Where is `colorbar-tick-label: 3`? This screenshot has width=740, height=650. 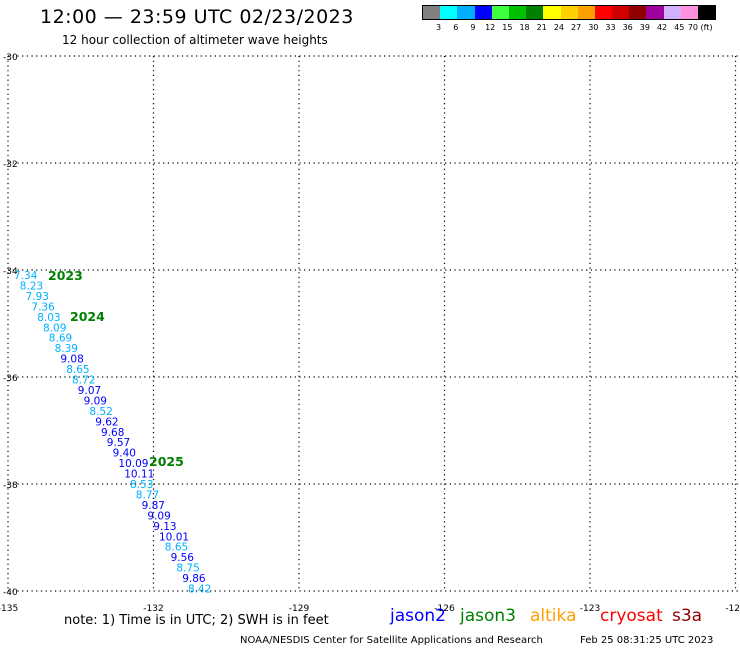 colorbar-tick-label: 3 is located at coordinates (439, 27).